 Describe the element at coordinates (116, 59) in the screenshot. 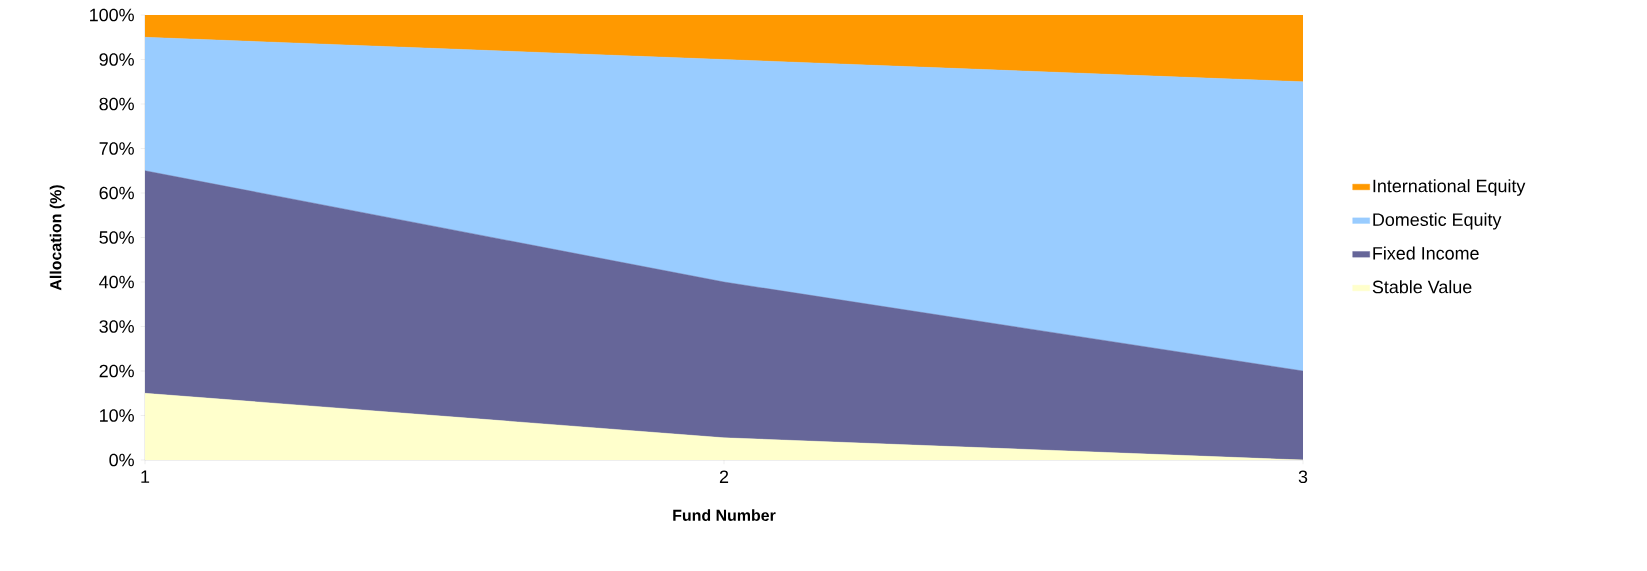

I see `y-tick-label: 90%` at that location.